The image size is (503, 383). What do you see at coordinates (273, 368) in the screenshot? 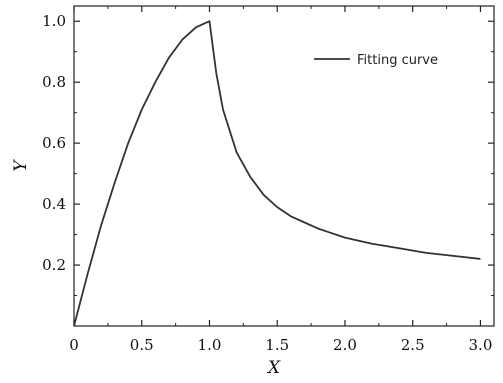
I see `x-axis-label: X` at bounding box center [273, 368].